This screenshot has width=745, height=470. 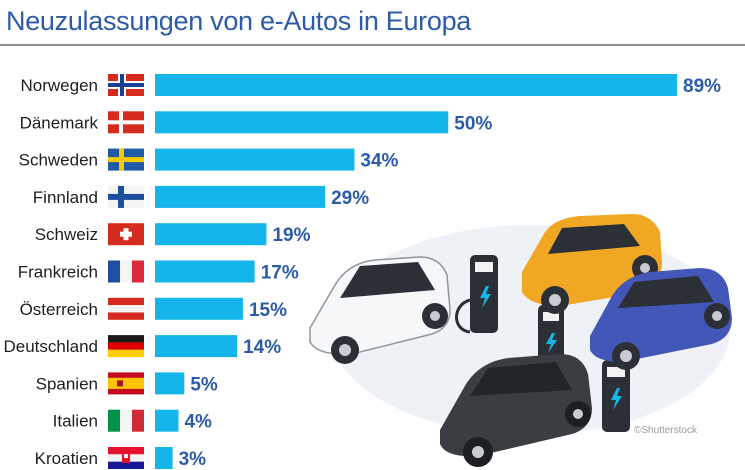 What do you see at coordinates (60, 85) in the screenshot?
I see `category-label: Norwegen` at bounding box center [60, 85].